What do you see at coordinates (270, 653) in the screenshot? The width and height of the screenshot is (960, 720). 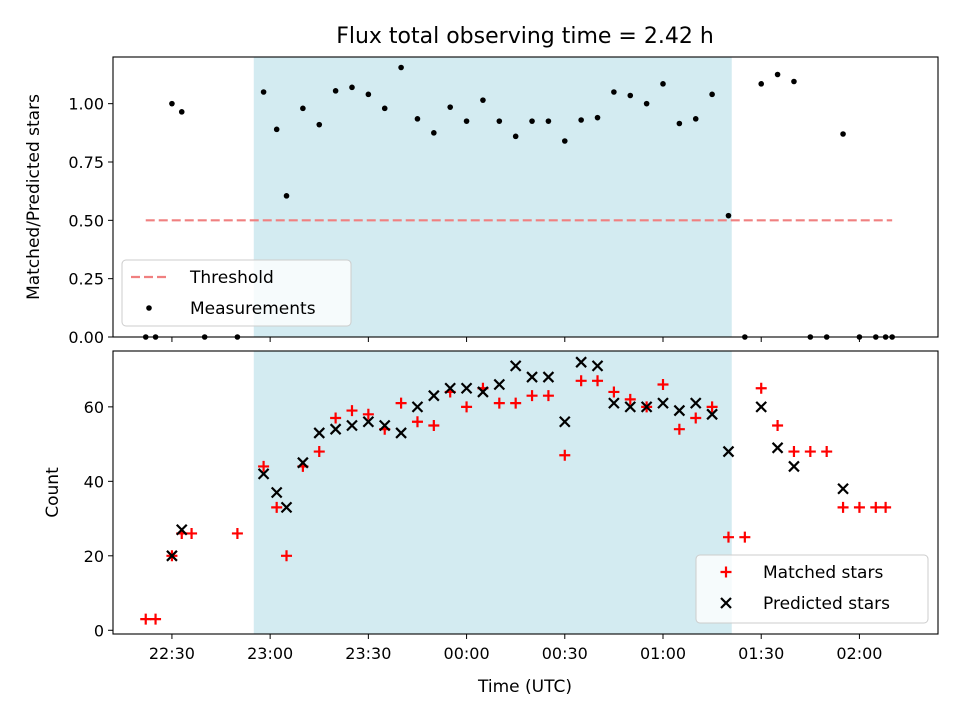 I see `x-tick-label: 23:00` at bounding box center [270, 653].